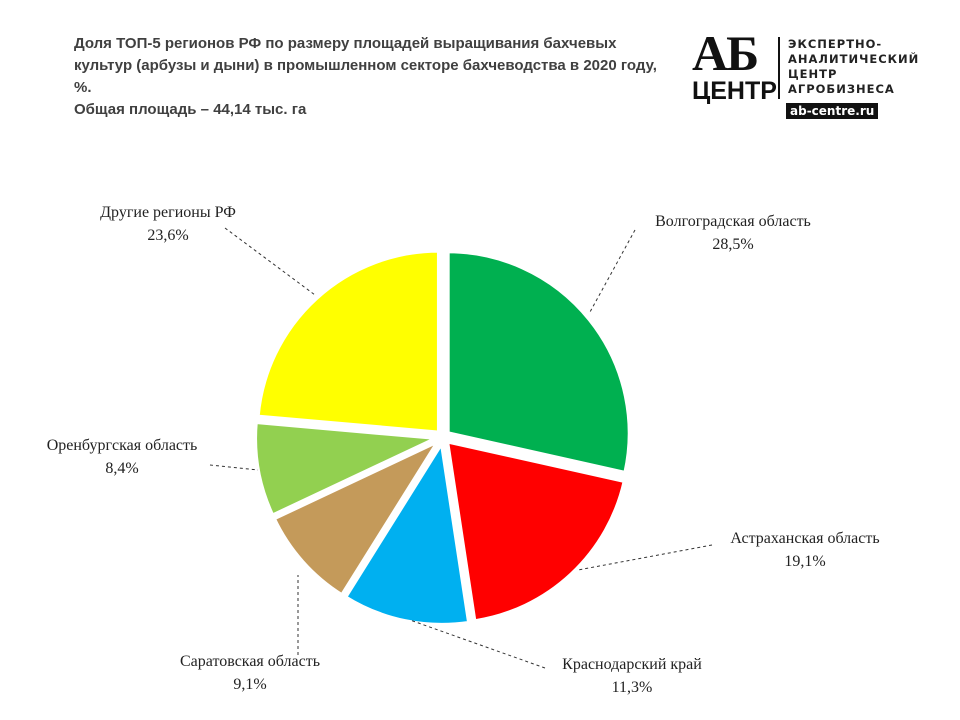 The height and width of the screenshot is (720, 960). I want to click on value-label: 9,1%, so click(250, 684).